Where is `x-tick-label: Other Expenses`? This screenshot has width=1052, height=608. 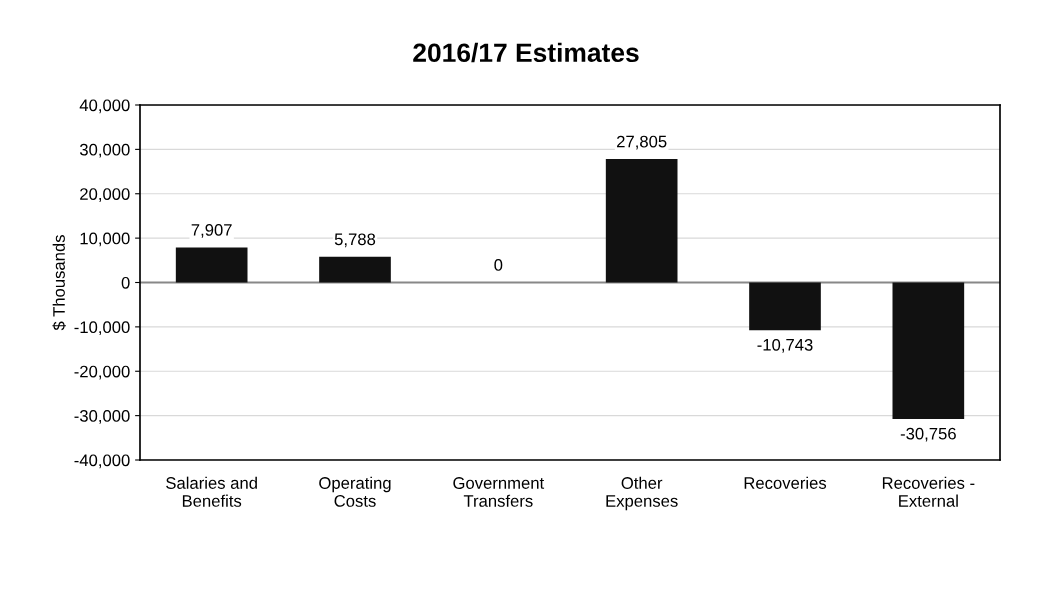 x-tick-label: Other Expenses is located at coordinates (642, 493).